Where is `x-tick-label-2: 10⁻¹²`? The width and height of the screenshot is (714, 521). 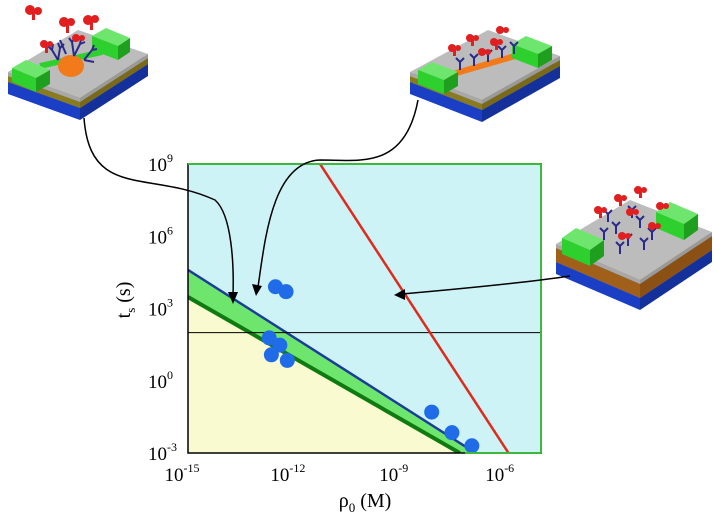
x-tick-label-2: 10⁻¹² is located at coordinates (287, 473).